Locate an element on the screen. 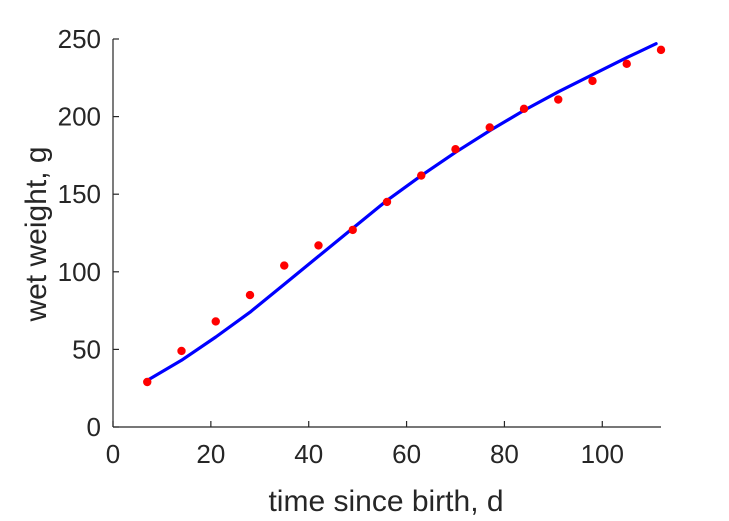 The height and width of the screenshot is (521, 729). y-tick-label: 100 is located at coordinates (79, 272).